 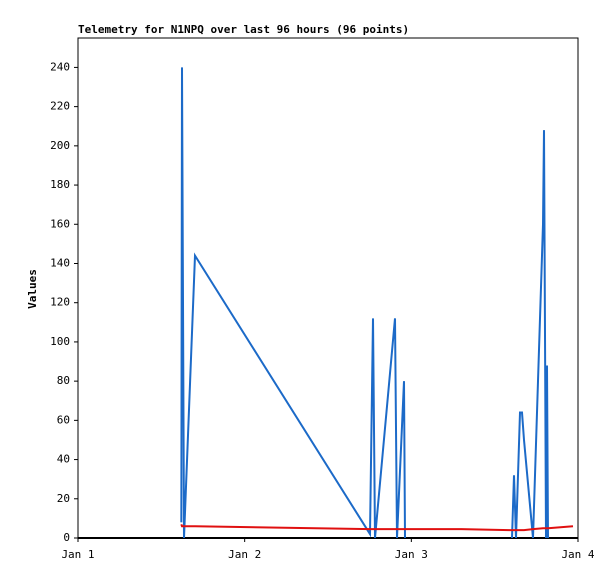 I want to click on y-tick-label: 220, so click(x=60, y=106).